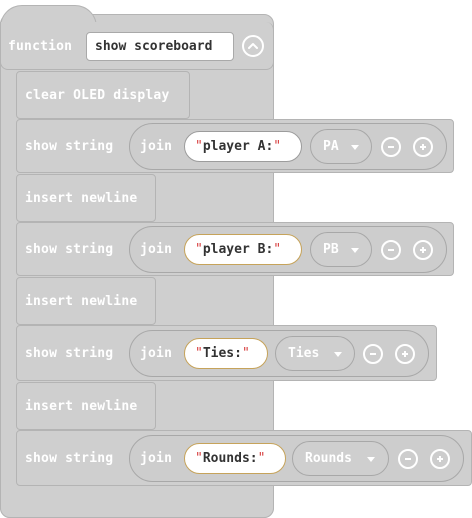 This screenshot has width=472, height=518. I want to click on variable-dropdown: PA, so click(341, 146).